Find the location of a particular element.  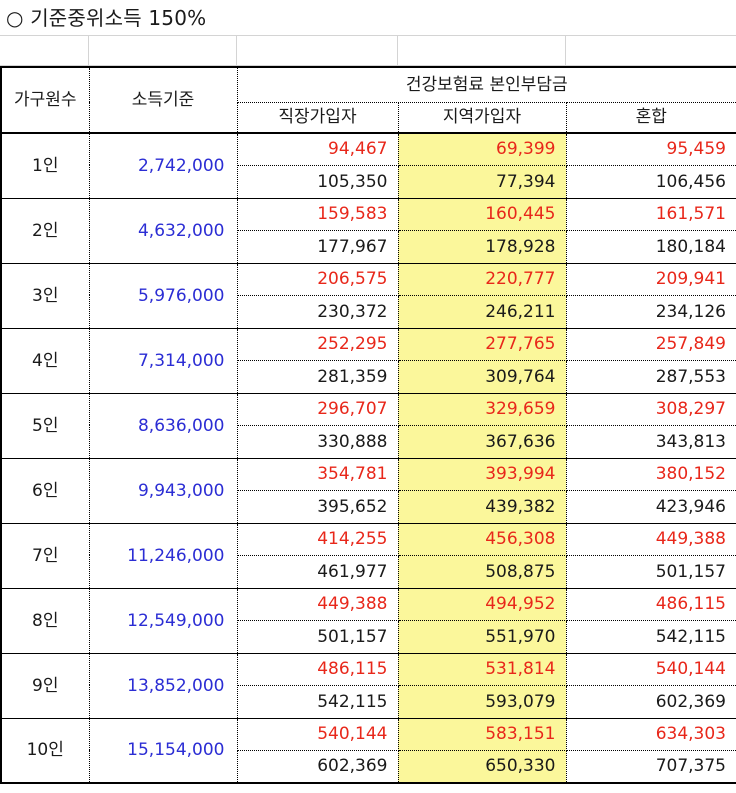

mixed-value: 234,126 is located at coordinates (651, 312).